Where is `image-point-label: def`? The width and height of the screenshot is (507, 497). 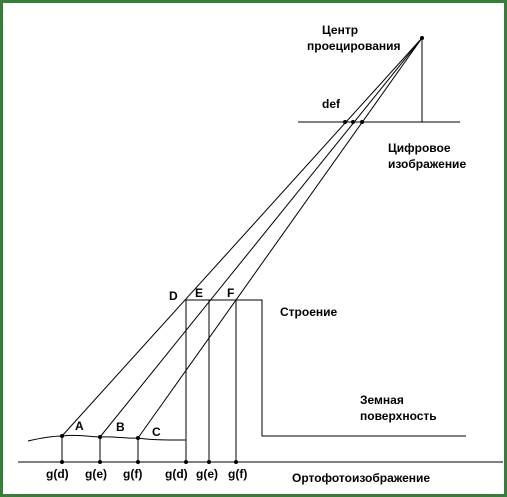 image-point-label: def is located at coordinates (331, 104).